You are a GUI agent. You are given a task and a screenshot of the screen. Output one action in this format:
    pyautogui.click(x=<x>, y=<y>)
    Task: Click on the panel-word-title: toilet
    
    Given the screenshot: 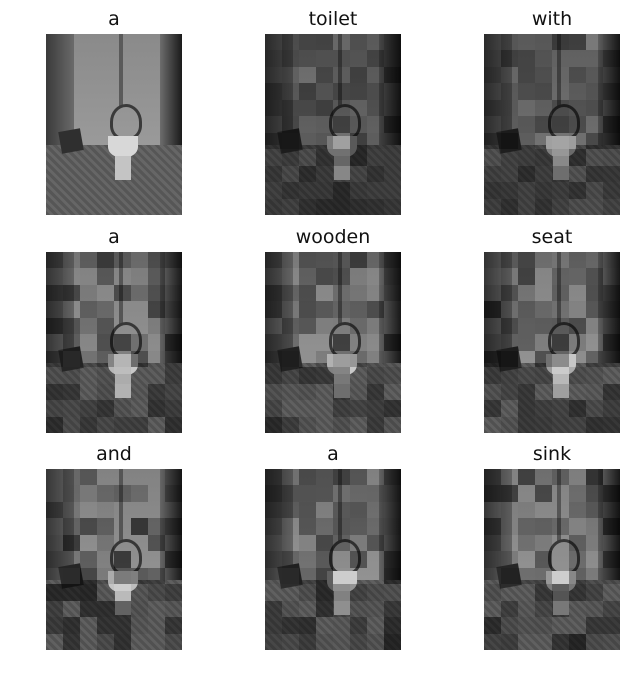 What is the action you would take?
    pyautogui.click(x=333, y=19)
    